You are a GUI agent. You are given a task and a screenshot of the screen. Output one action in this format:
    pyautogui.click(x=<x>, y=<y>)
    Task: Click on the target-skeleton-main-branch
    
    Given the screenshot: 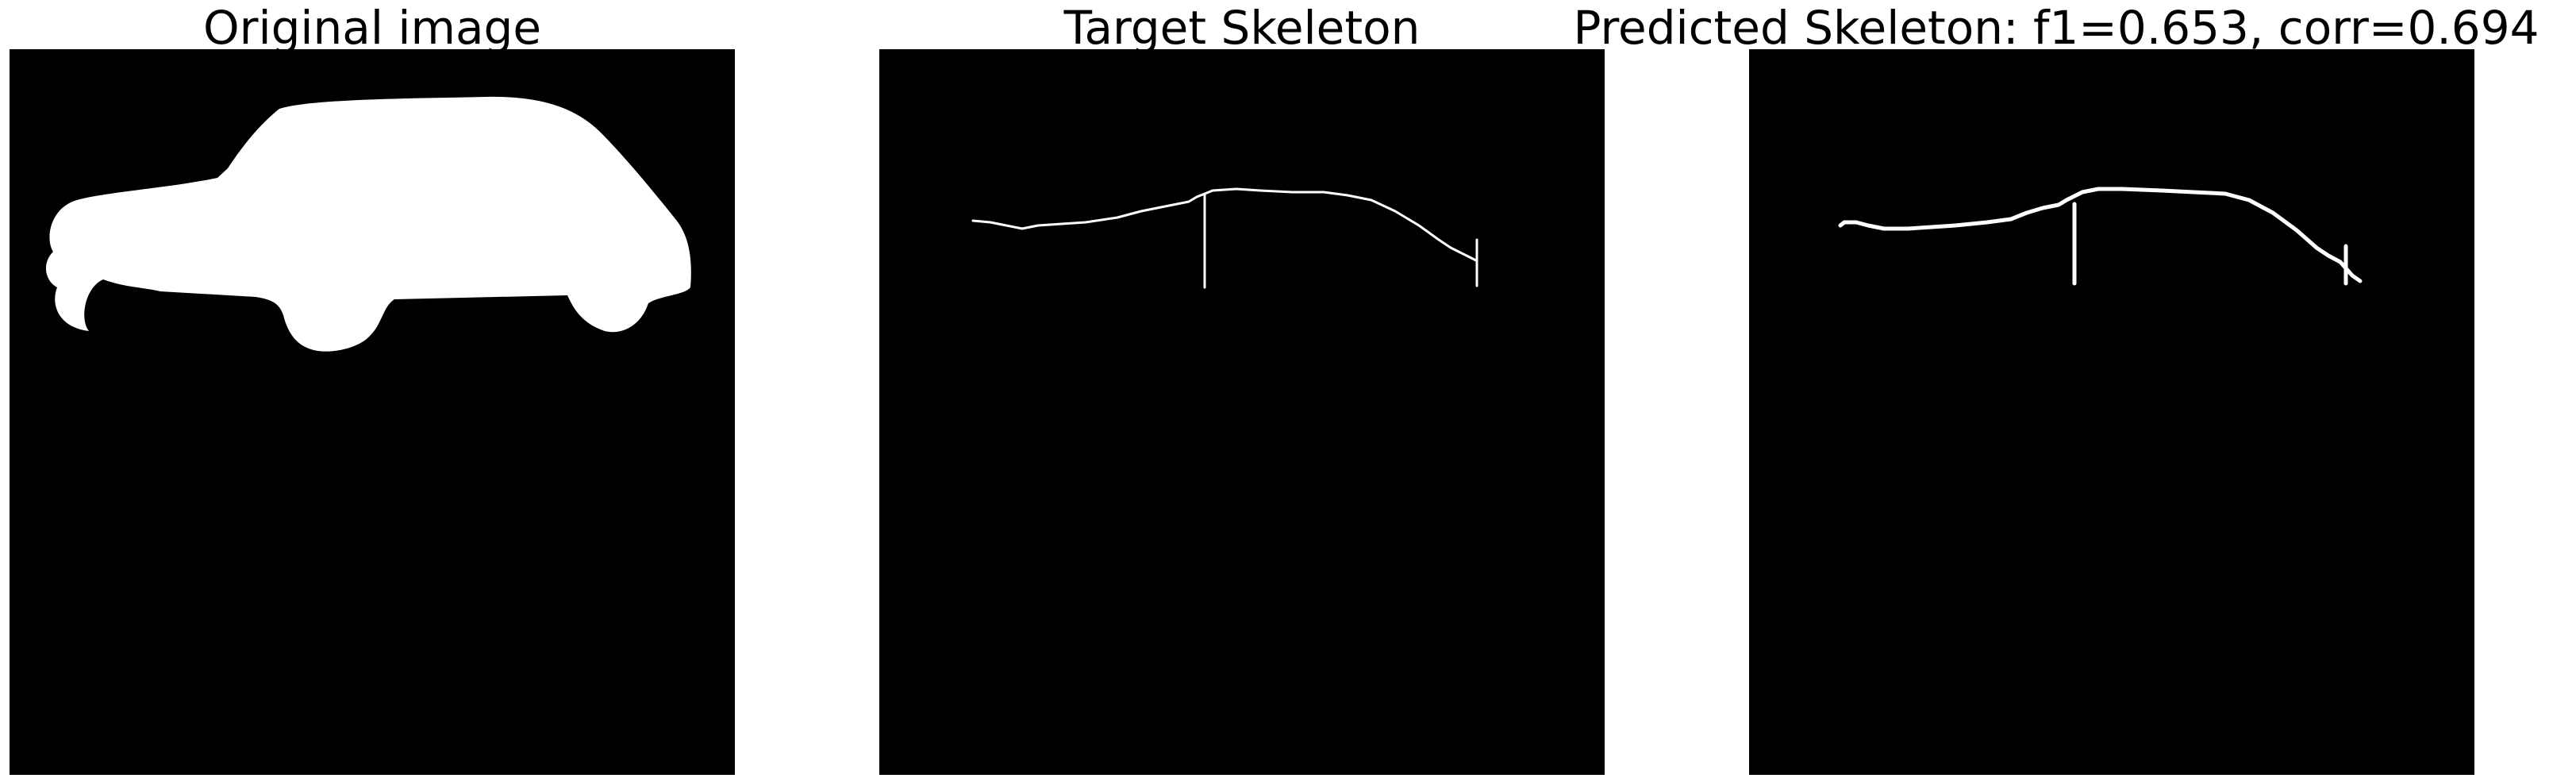 What is the action you would take?
    pyautogui.click(x=1224, y=224)
    